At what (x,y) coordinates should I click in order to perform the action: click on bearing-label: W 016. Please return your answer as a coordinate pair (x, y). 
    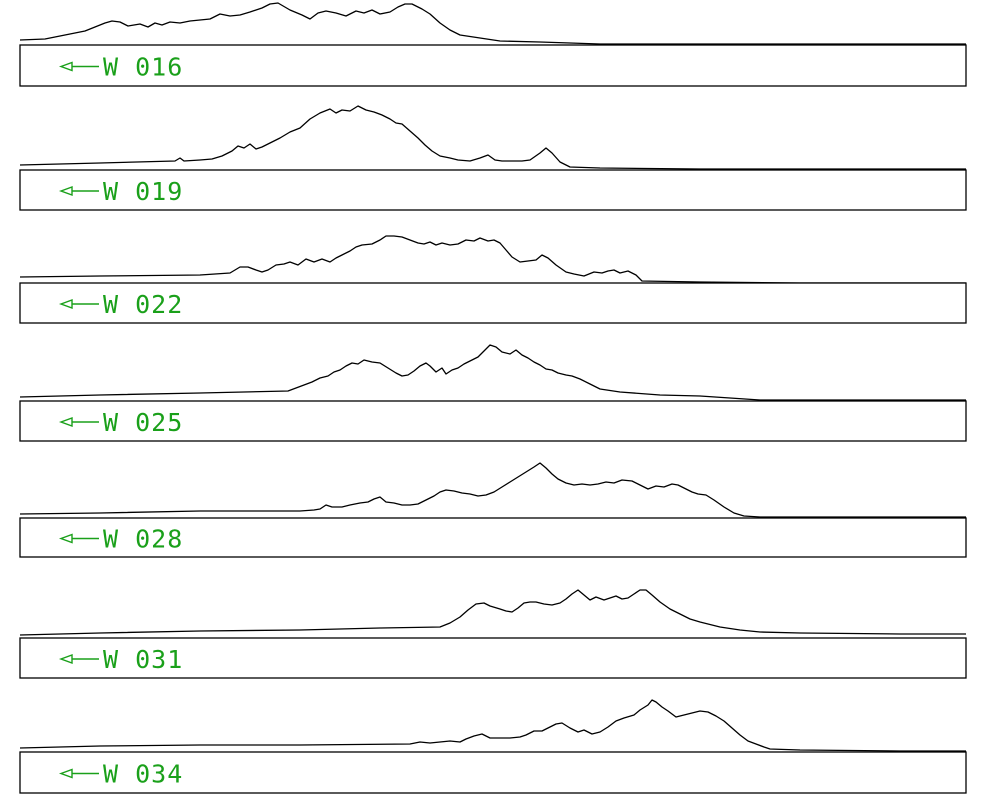
    Looking at the image, I should click on (143, 67).